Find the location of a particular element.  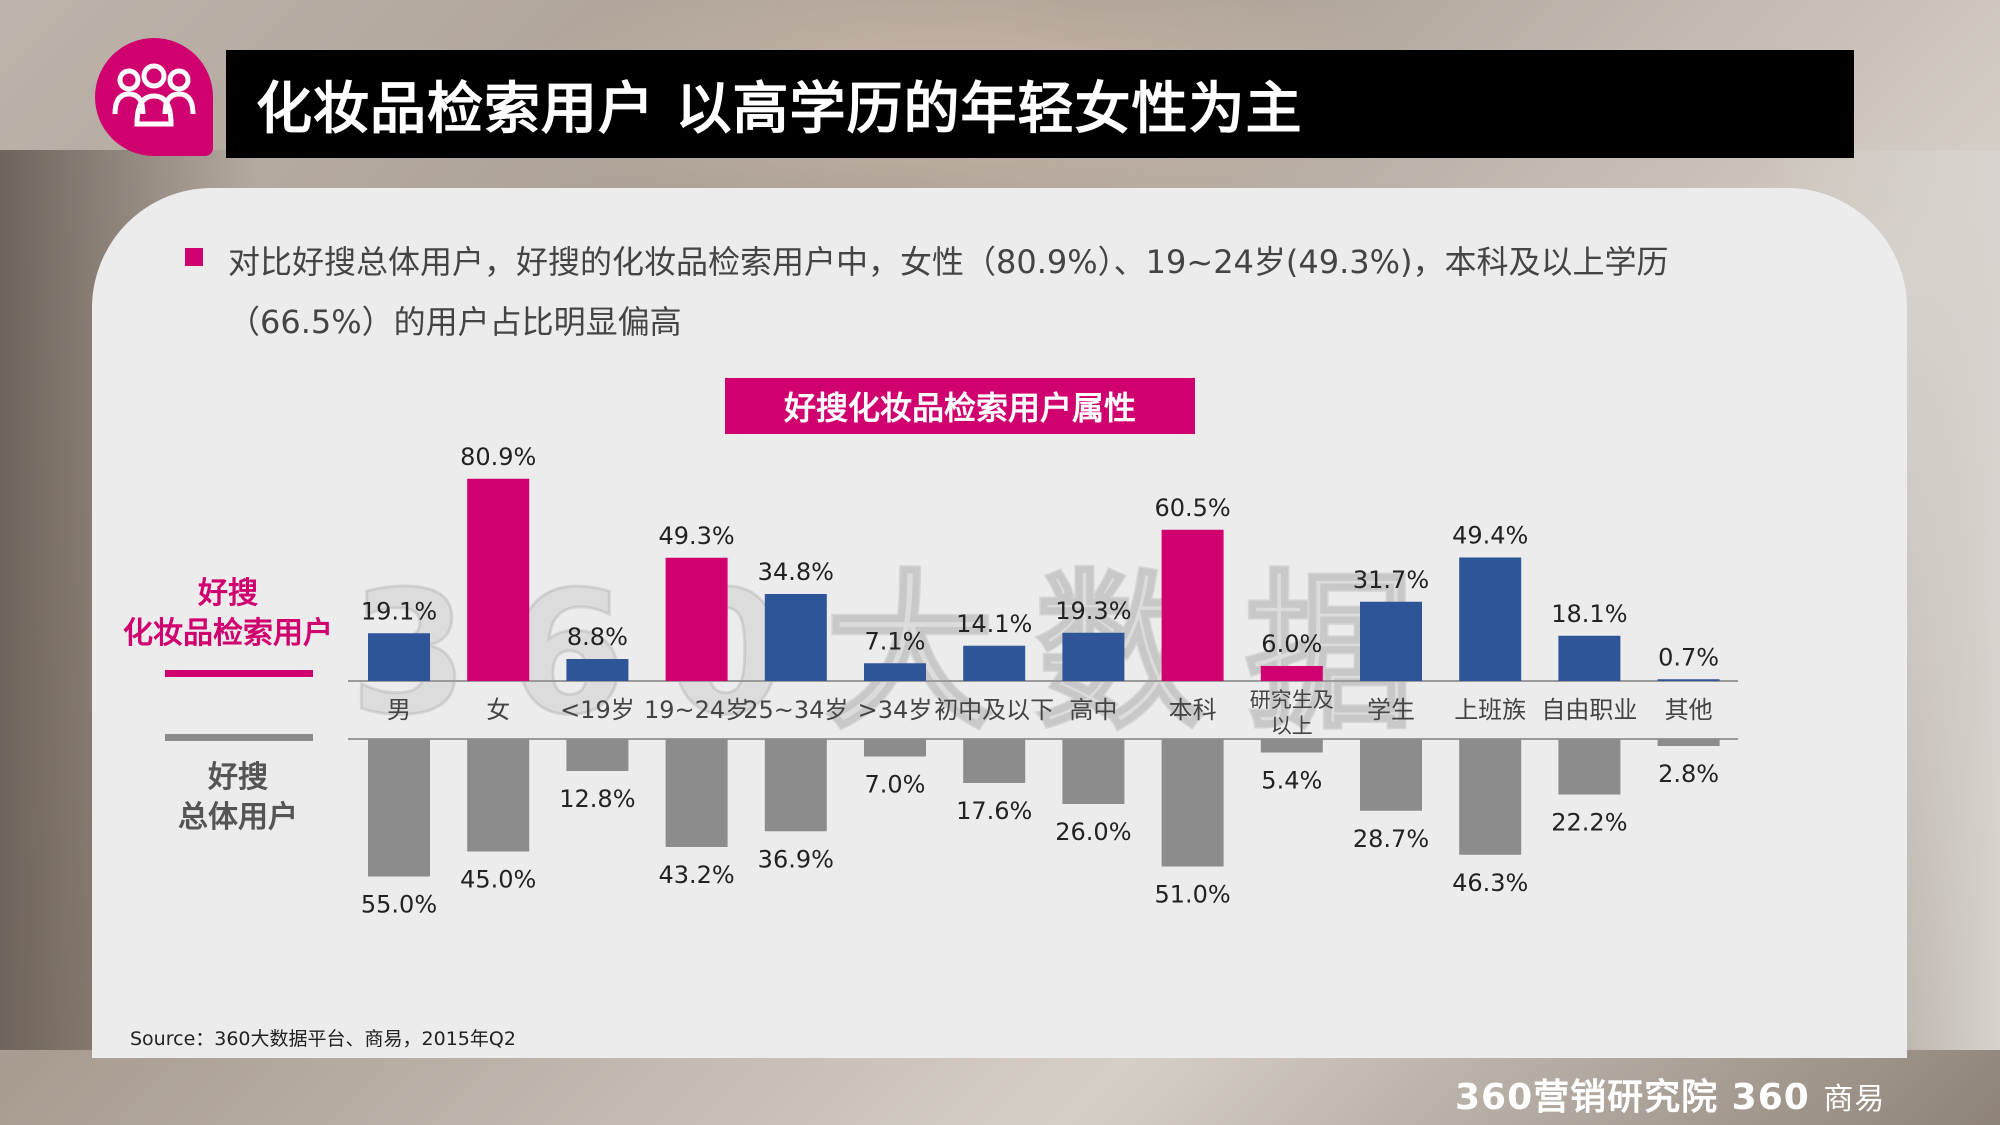

data-label-search-users: 19.1% is located at coordinates (399, 611).